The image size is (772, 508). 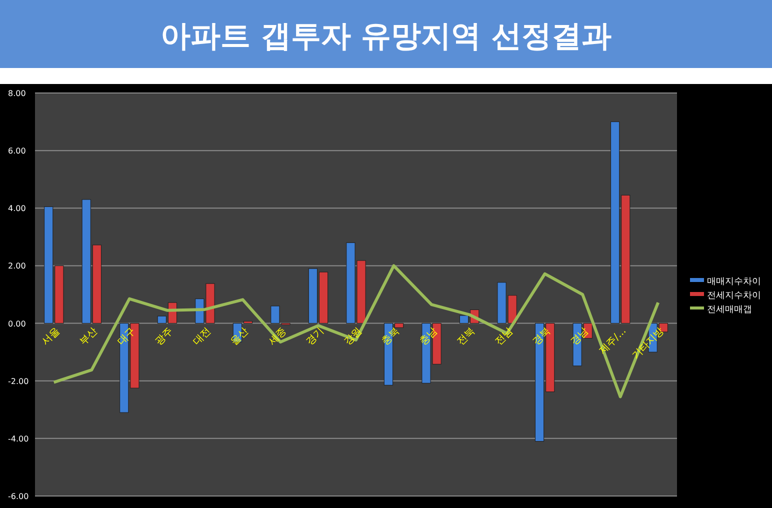 I want to click on x-tick-label: 부산, so click(x=89, y=337).